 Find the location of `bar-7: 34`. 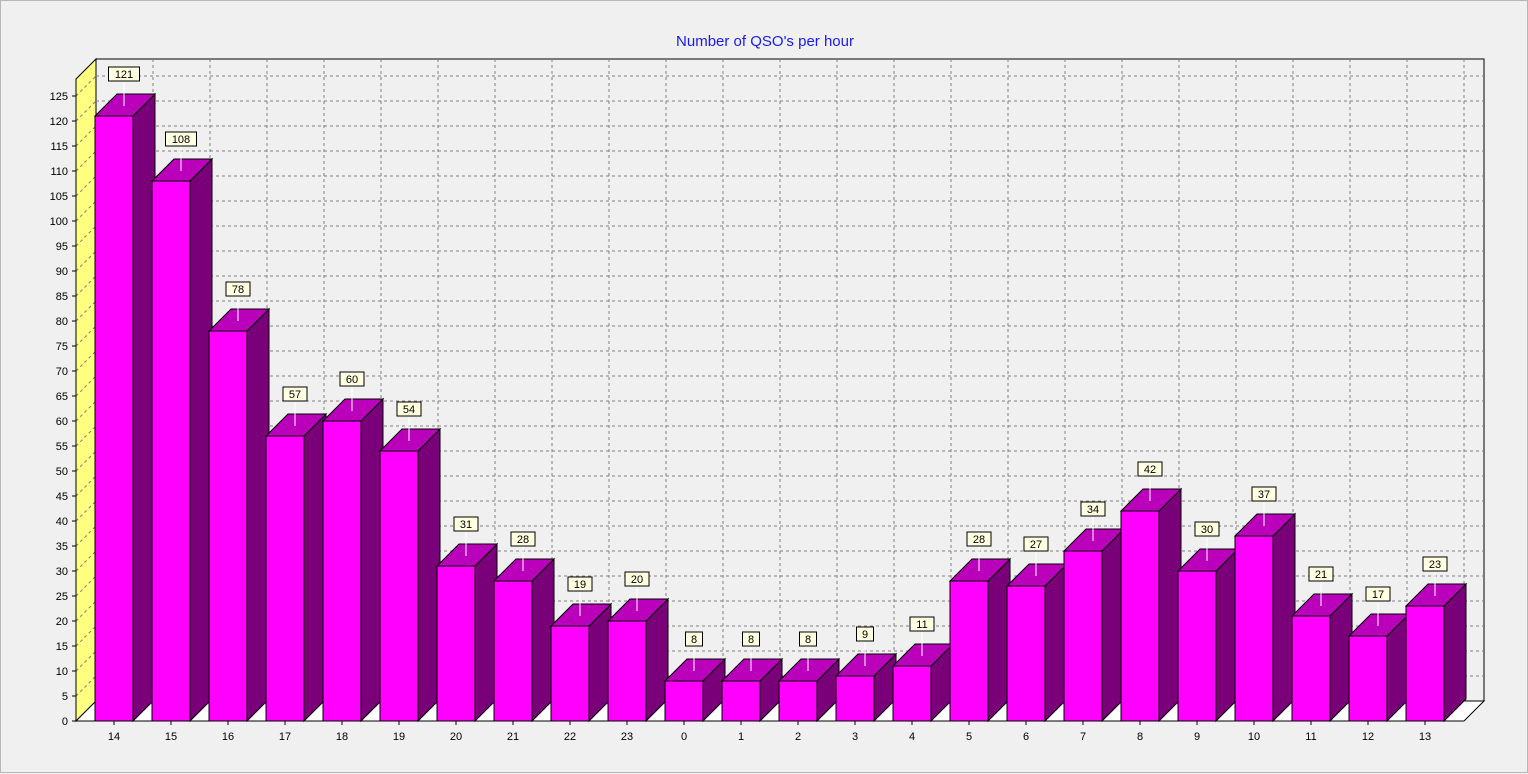

bar-7: 34 is located at coordinates (1094, 612).